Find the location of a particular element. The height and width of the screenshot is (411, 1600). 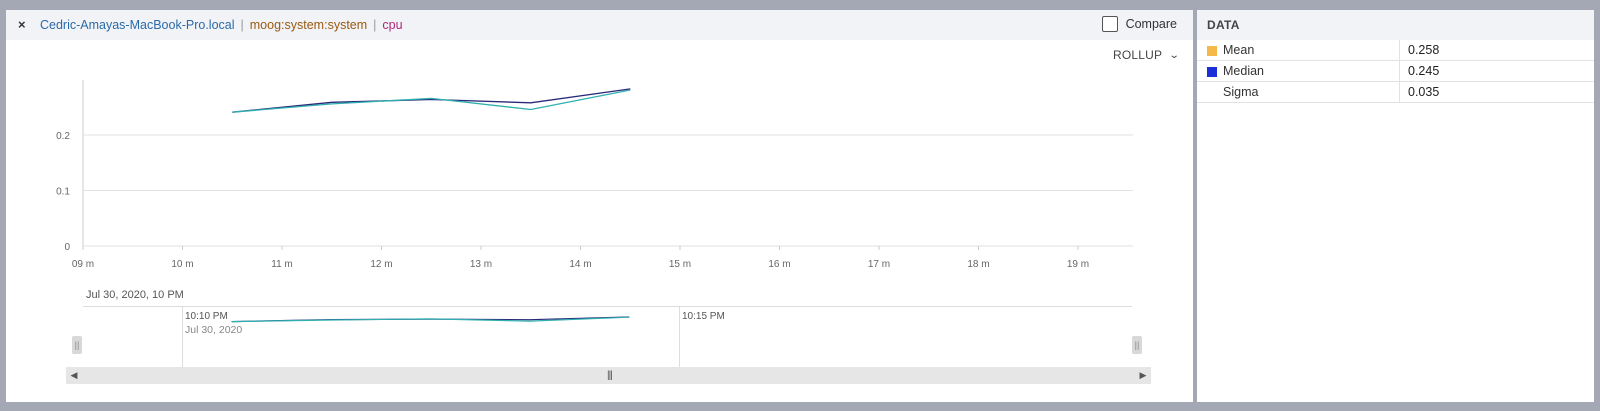

navigator-right-handle: || is located at coordinates (1137, 345).